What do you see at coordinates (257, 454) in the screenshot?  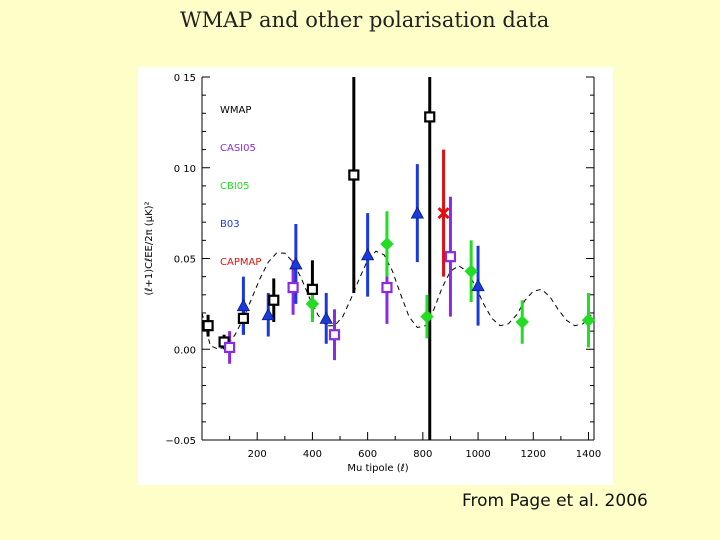 I see `x-tick-label: 200` at bounding box center [257, 454].